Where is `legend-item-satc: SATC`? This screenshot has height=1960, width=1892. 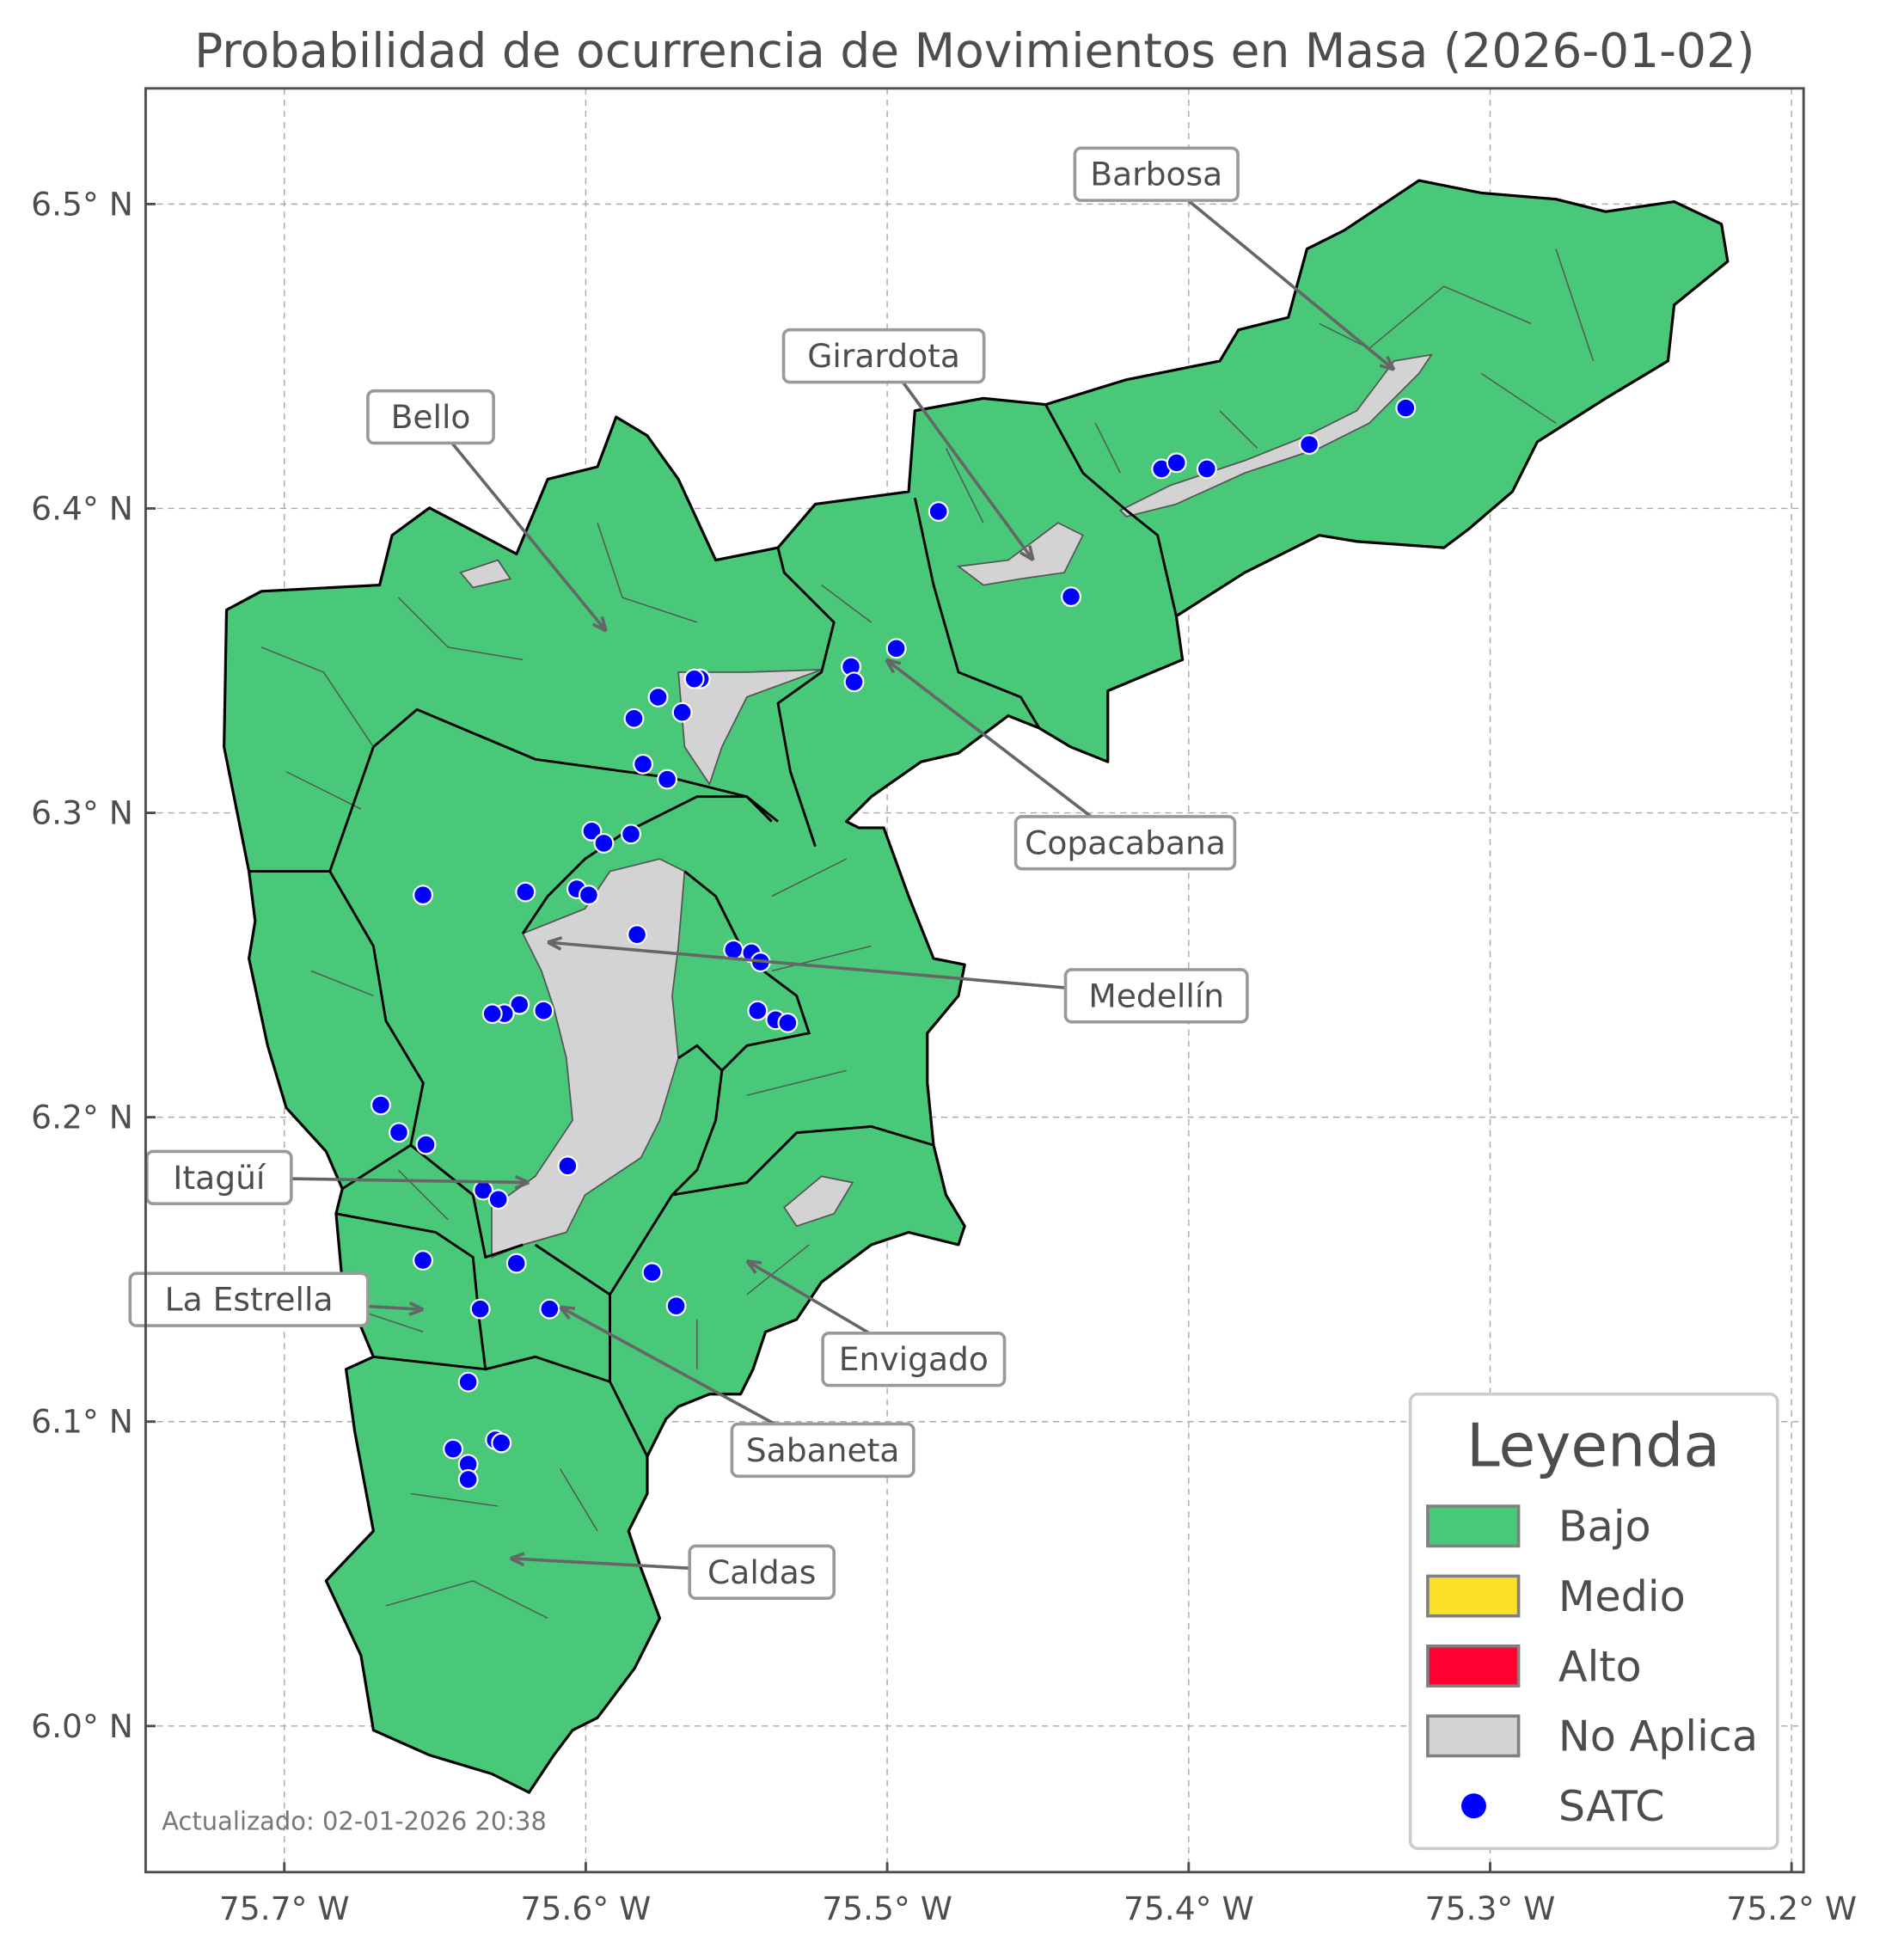
legend-item-satc: SATC is located at coordinates (1562, 1806).